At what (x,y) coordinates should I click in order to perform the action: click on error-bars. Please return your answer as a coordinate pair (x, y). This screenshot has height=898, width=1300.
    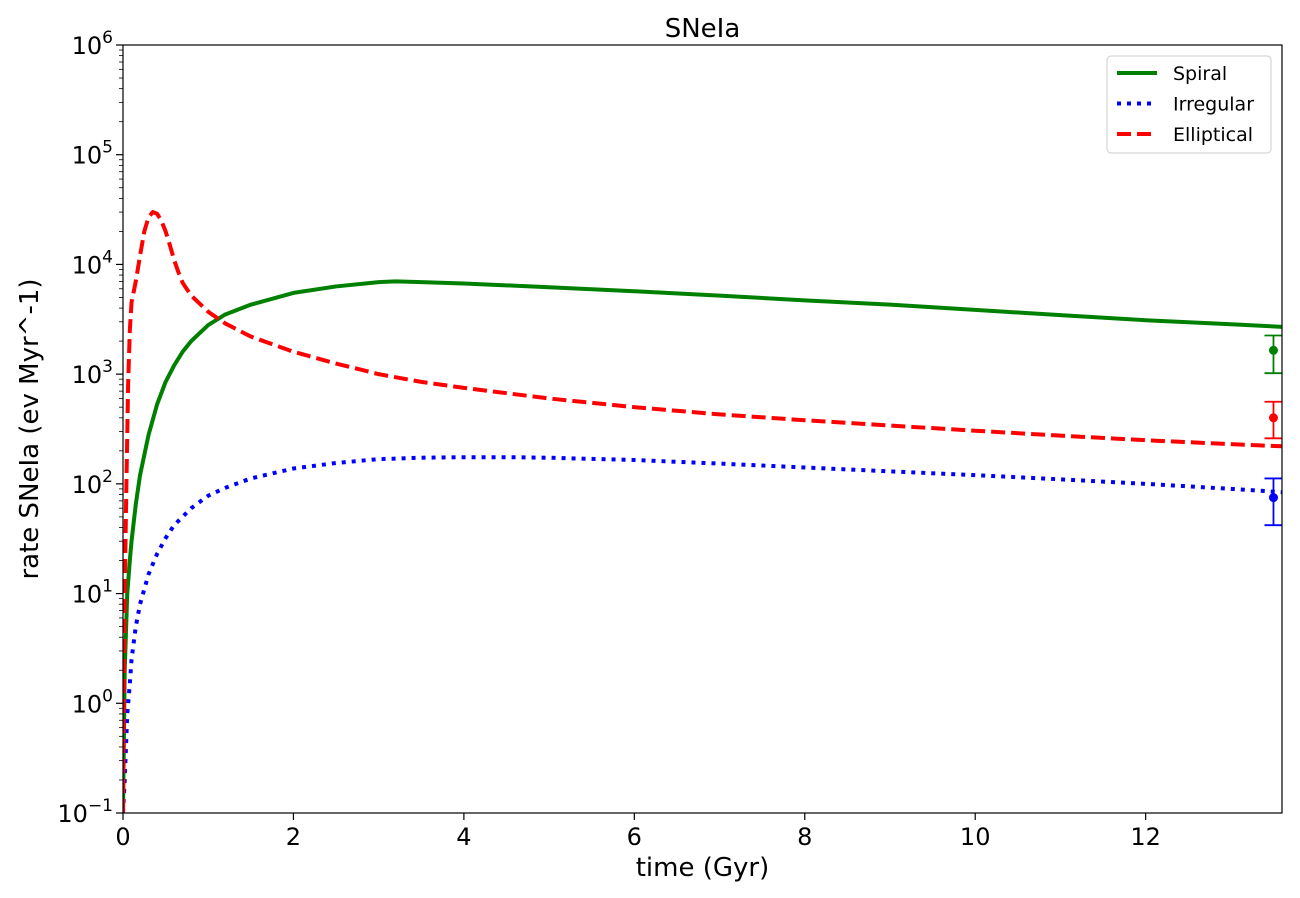
    Looking at the image, I should click on (1273, 430).